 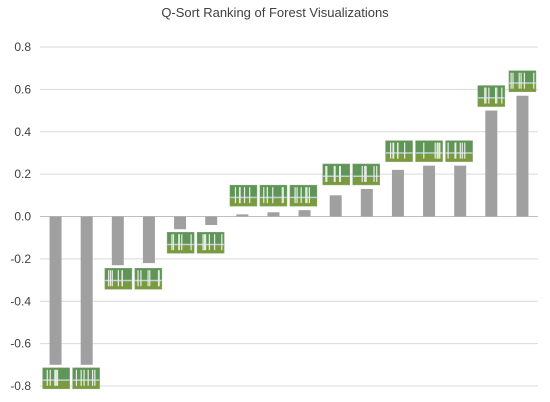 What do you see at coordinates (20, 386) in the screenshot?
I see `y-tick-label: -0.8` at bounding box center [20, 386].